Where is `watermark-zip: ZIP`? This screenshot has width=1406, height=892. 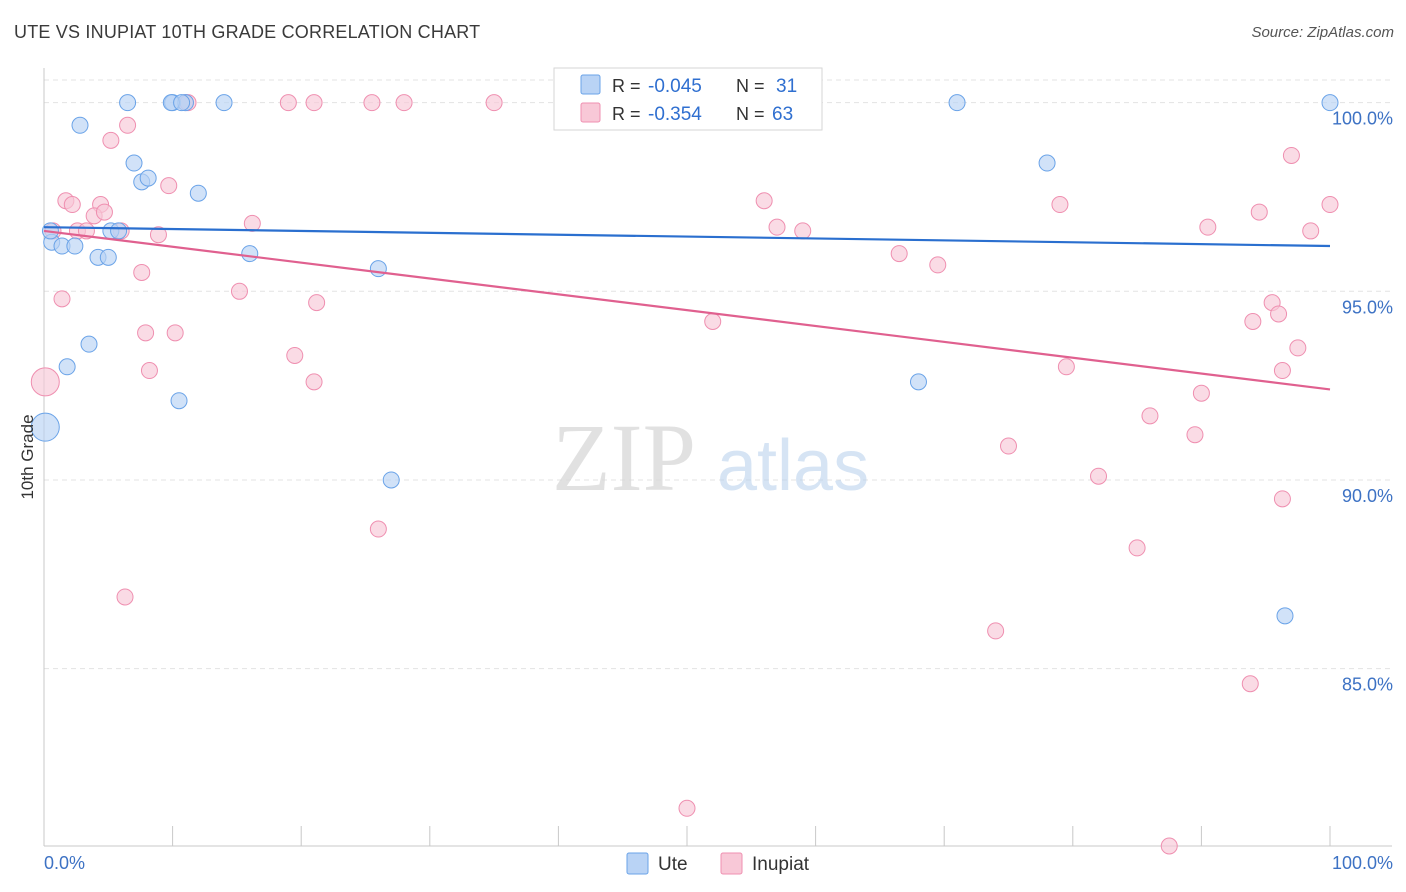 watermark-zip: ZIP is located at coordinates (624, 457).